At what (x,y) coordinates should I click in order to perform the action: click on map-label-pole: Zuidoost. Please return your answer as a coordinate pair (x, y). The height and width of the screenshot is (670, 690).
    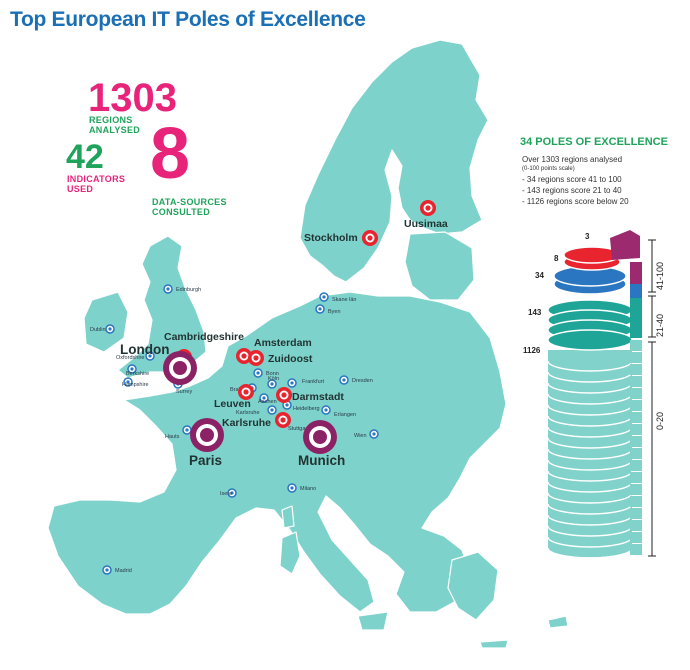
    Looking at the image, I should click on (290, 359).